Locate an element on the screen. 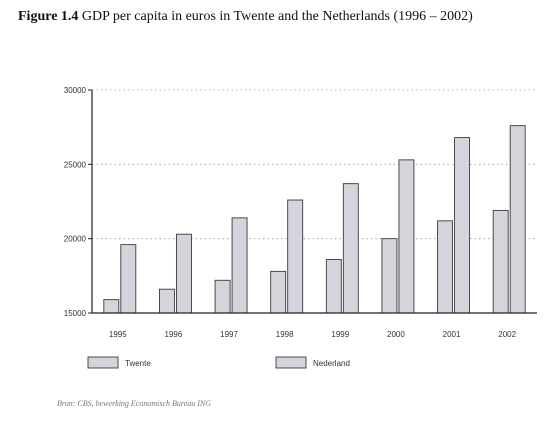  legend: Twente Nederland is located at coordinates (218, 362).